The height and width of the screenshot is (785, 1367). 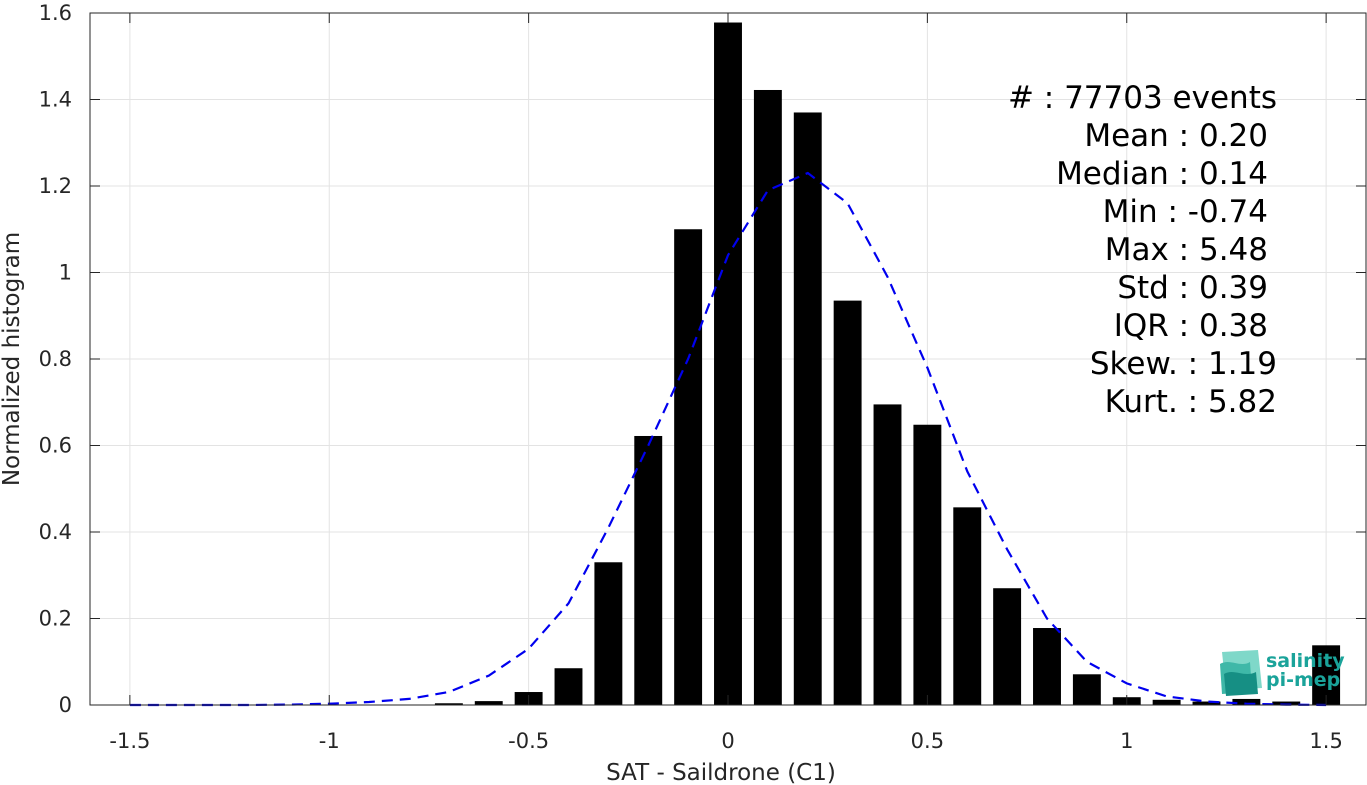 I want to click on y-tick-label: 1, so click(x=65, y=273).